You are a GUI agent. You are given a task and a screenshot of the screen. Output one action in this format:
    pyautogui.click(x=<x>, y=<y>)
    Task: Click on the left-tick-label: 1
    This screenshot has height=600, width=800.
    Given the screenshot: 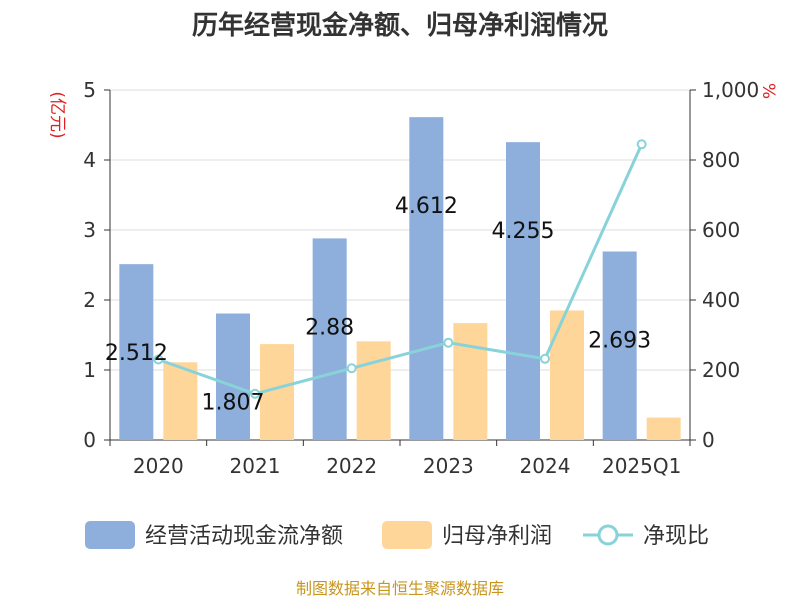 What is the action you would take?
    pyautogui.click(x=89, y=370)
    